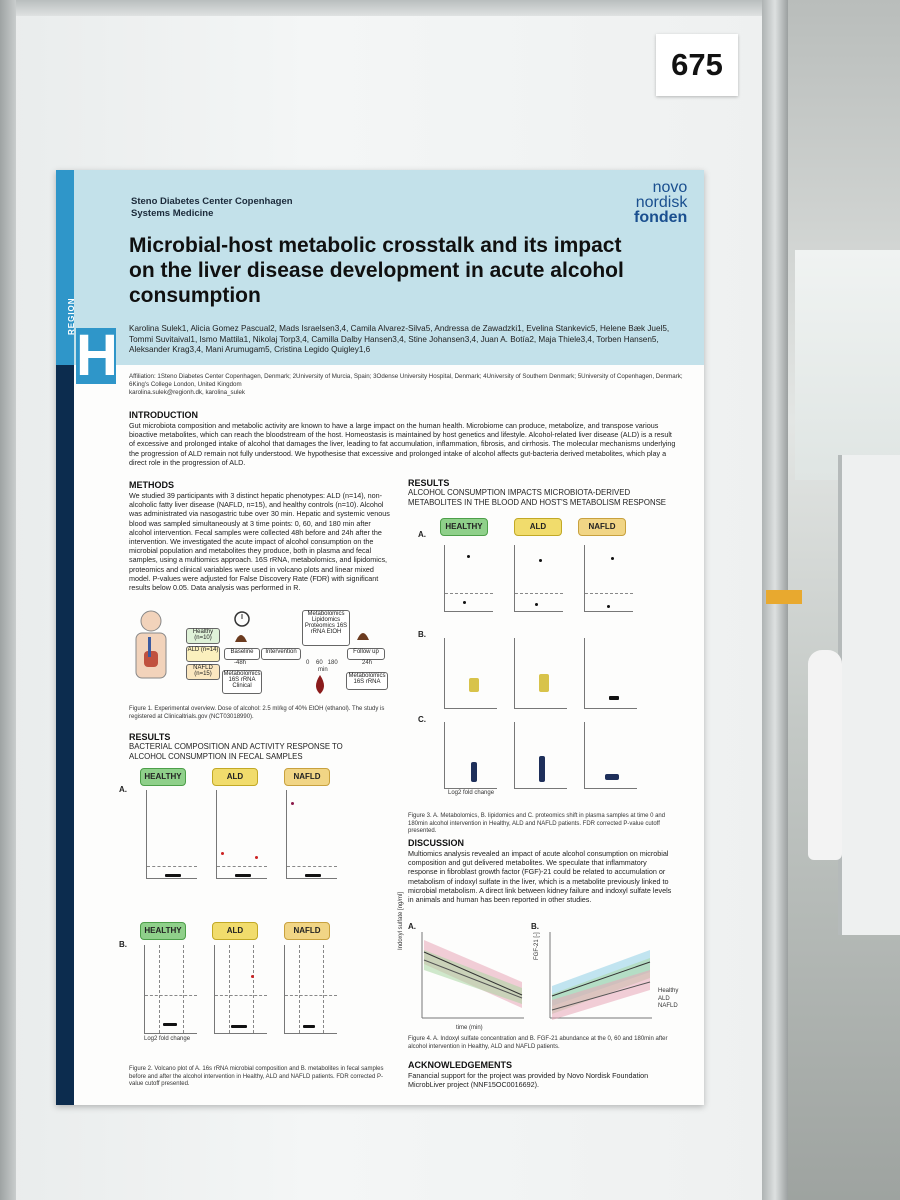 The width and height of the screenshot is (900, 1200). I want to click on sponsor-logo-line3: fonden, so click(661, 217).